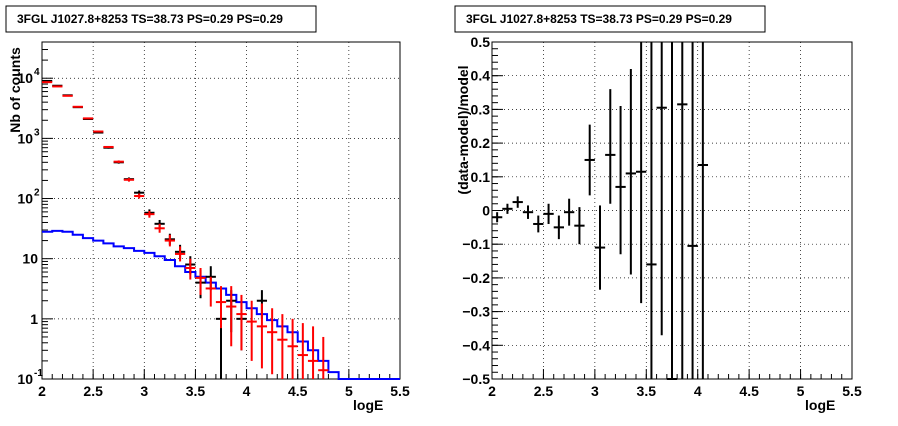 This screenshot has height=426, width=898. Describe the element at coordinates (481, 109) in the screenshot. I see `y-tick-label: 0.3` at that location.